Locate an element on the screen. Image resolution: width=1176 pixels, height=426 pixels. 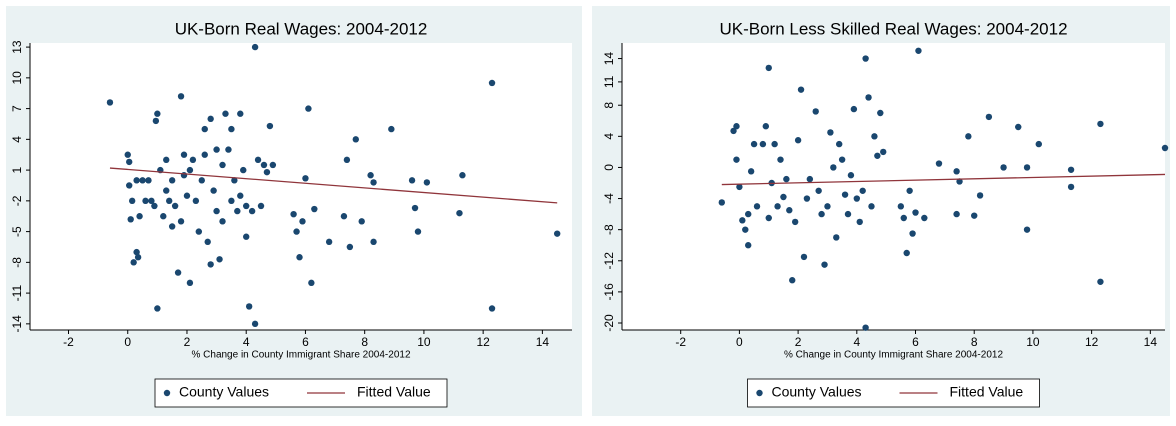
y-tick-label: -16 is located at coordinates (609, 292).